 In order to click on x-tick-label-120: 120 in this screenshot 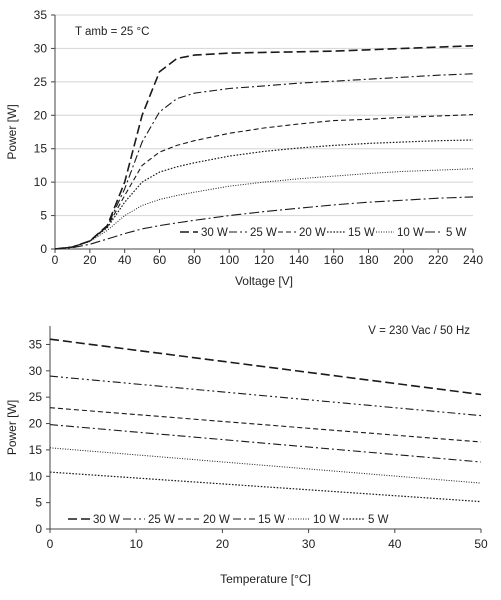, I will do `click(264, 260)`.